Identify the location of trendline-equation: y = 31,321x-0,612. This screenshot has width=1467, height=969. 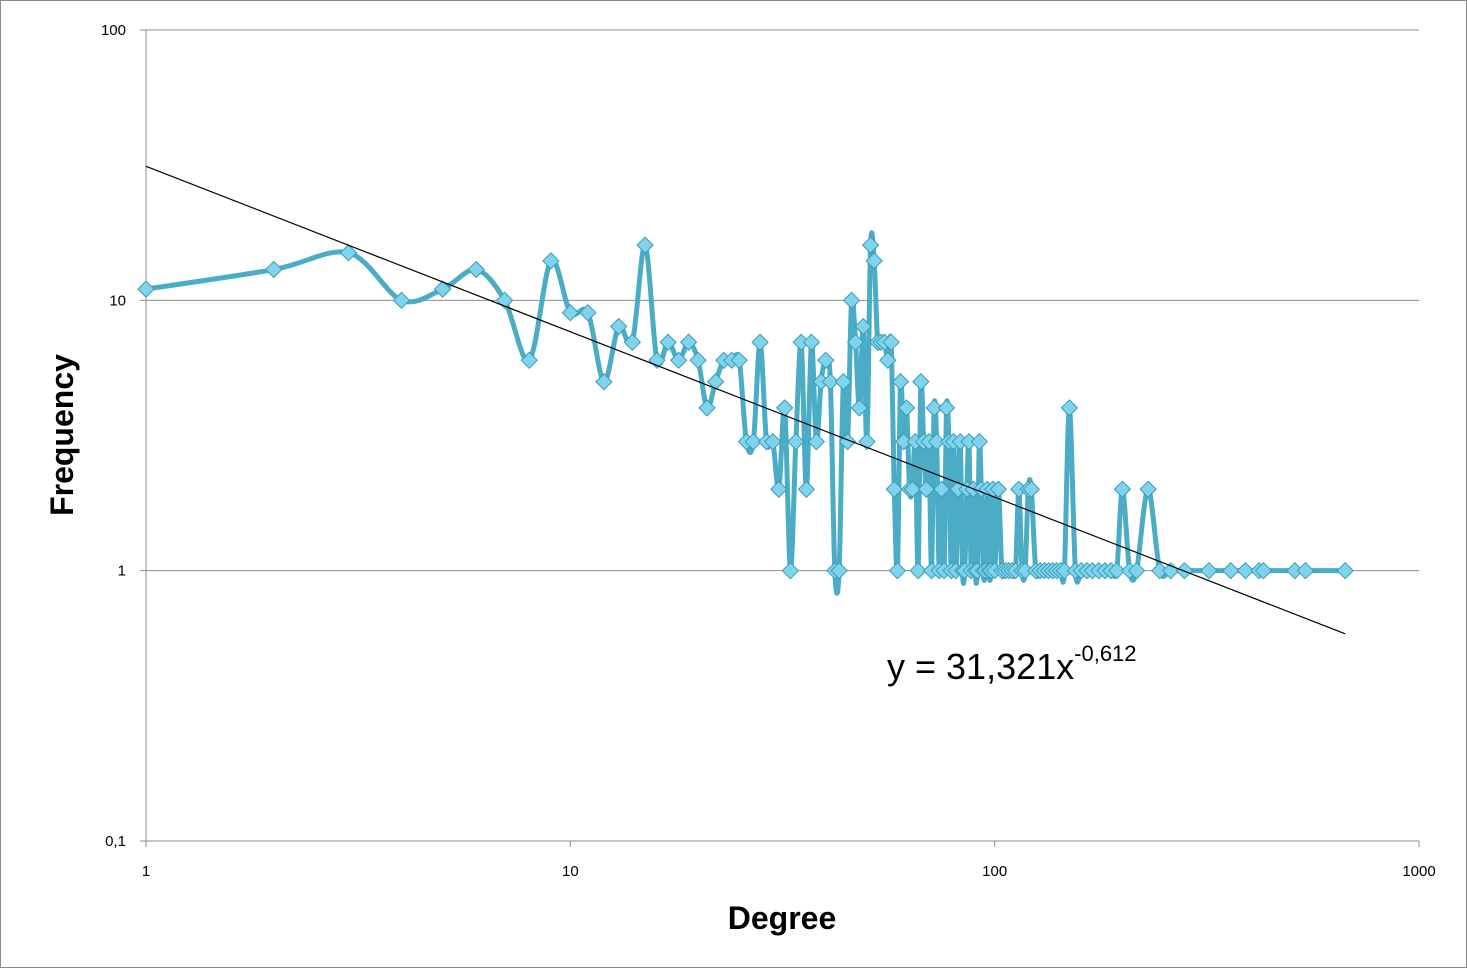
(1012, 664).